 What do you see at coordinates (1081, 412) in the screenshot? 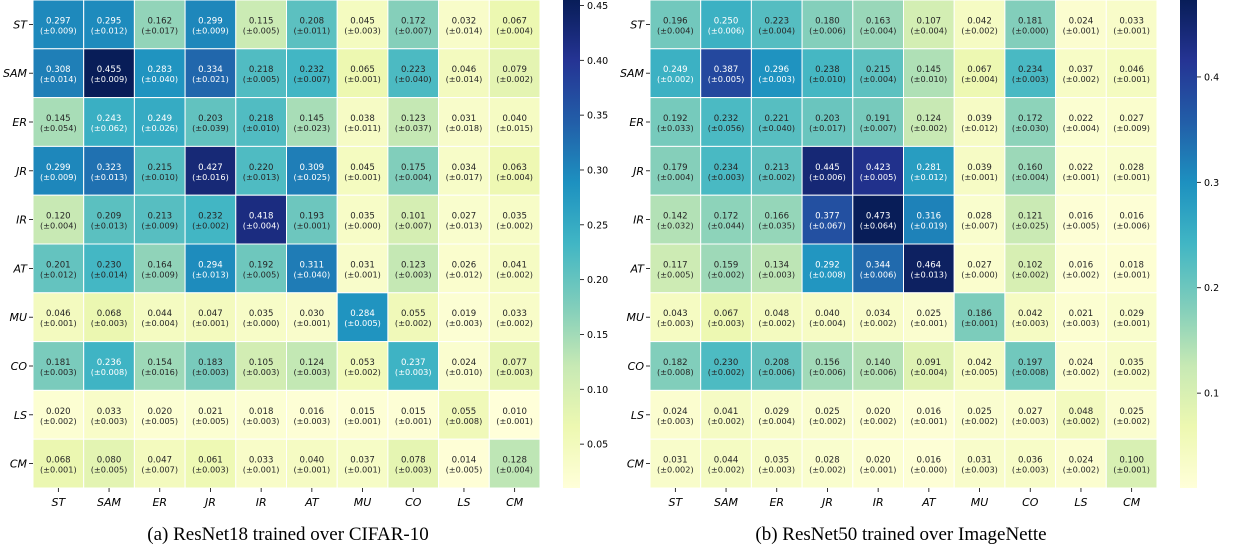
I see `cell-value-label: 0.048` at bounding box center [1081, 412].